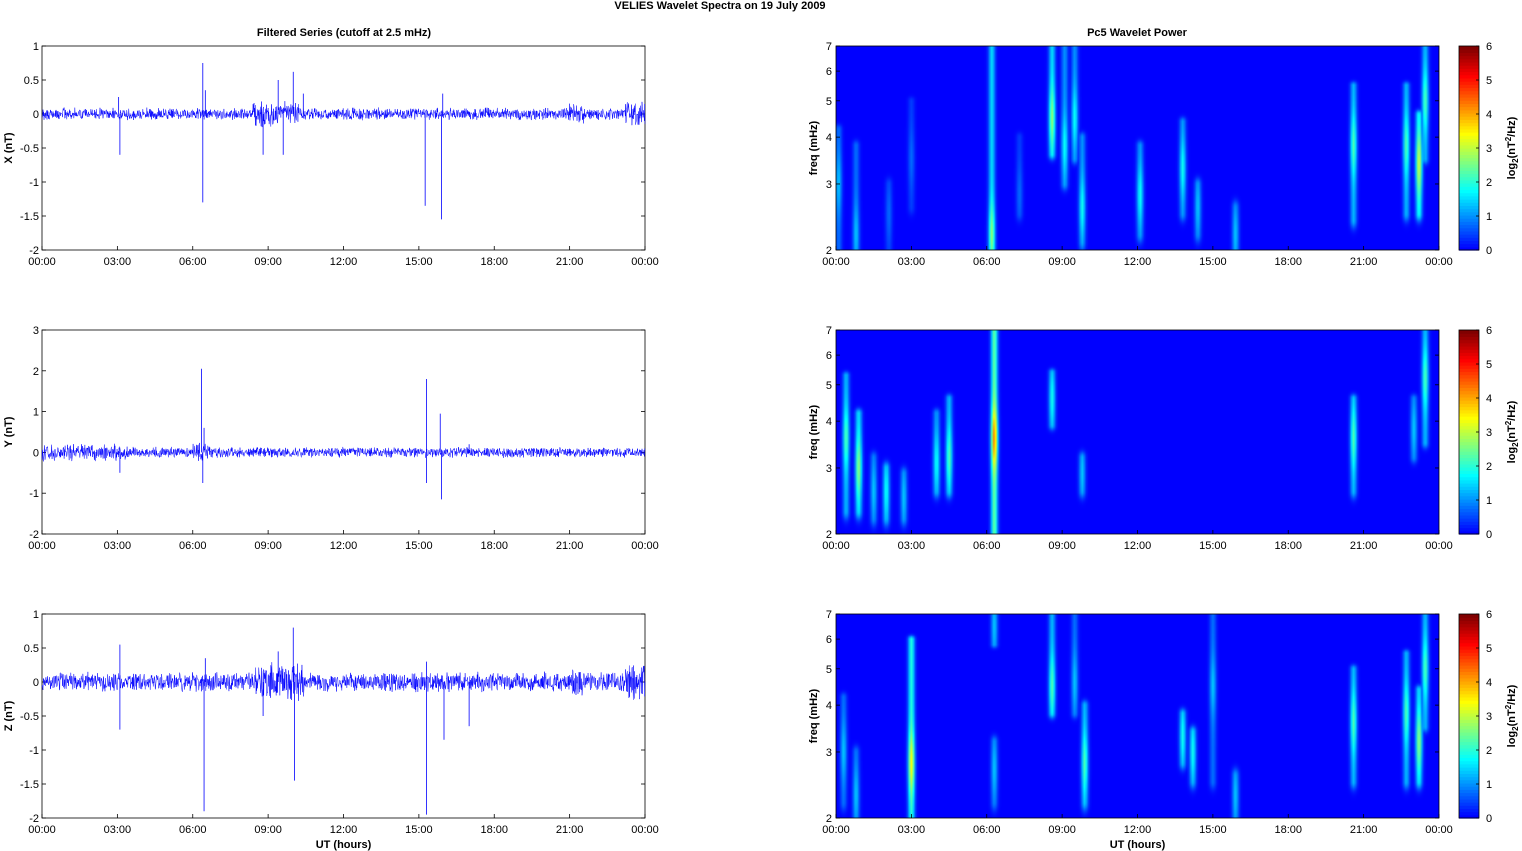  What do you see at coordinates (814, 715) in the screenshot?
I see `y-axis-label: freq (mHz)` at bounding box center [814, 715].